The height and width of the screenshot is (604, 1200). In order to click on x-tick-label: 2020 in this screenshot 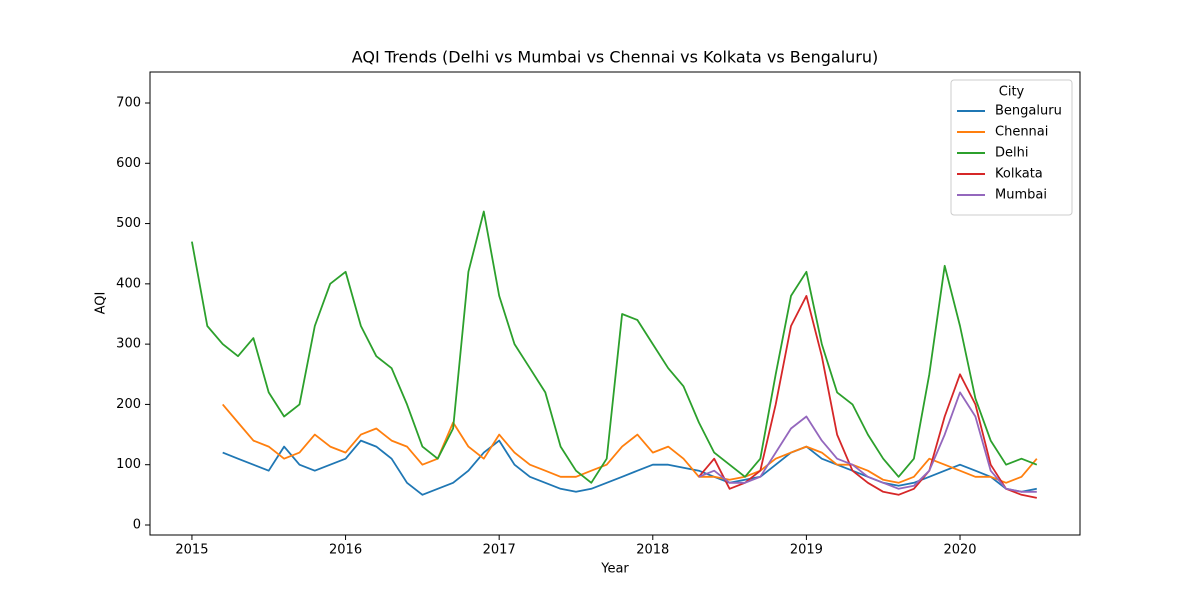, I will do `click(959, 550)`.